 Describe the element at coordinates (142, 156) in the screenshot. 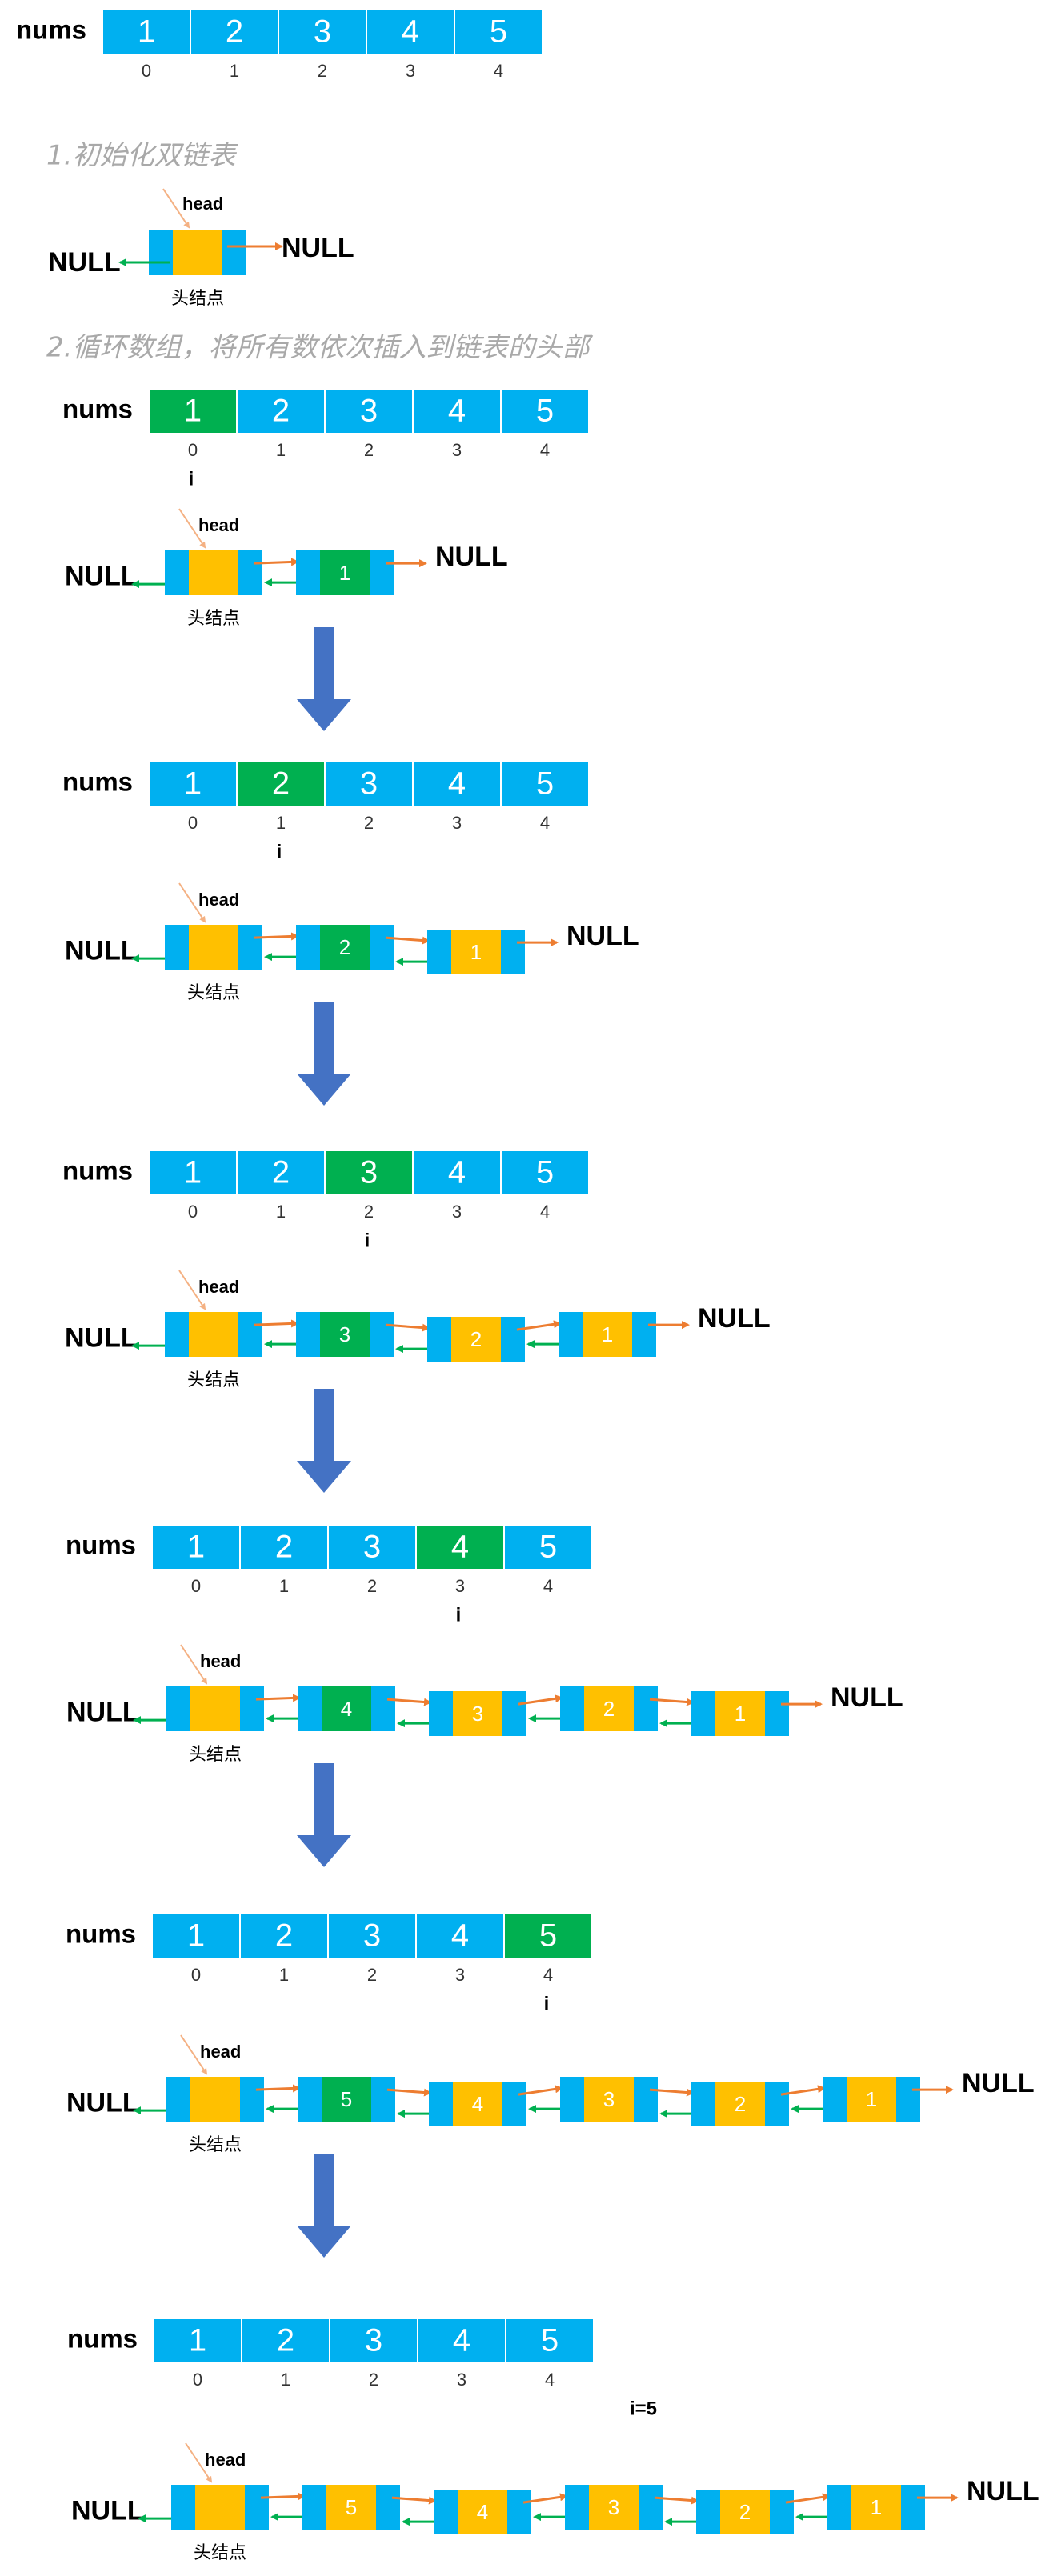

I see `step-1-title: 1.初始化双链表` at that location.